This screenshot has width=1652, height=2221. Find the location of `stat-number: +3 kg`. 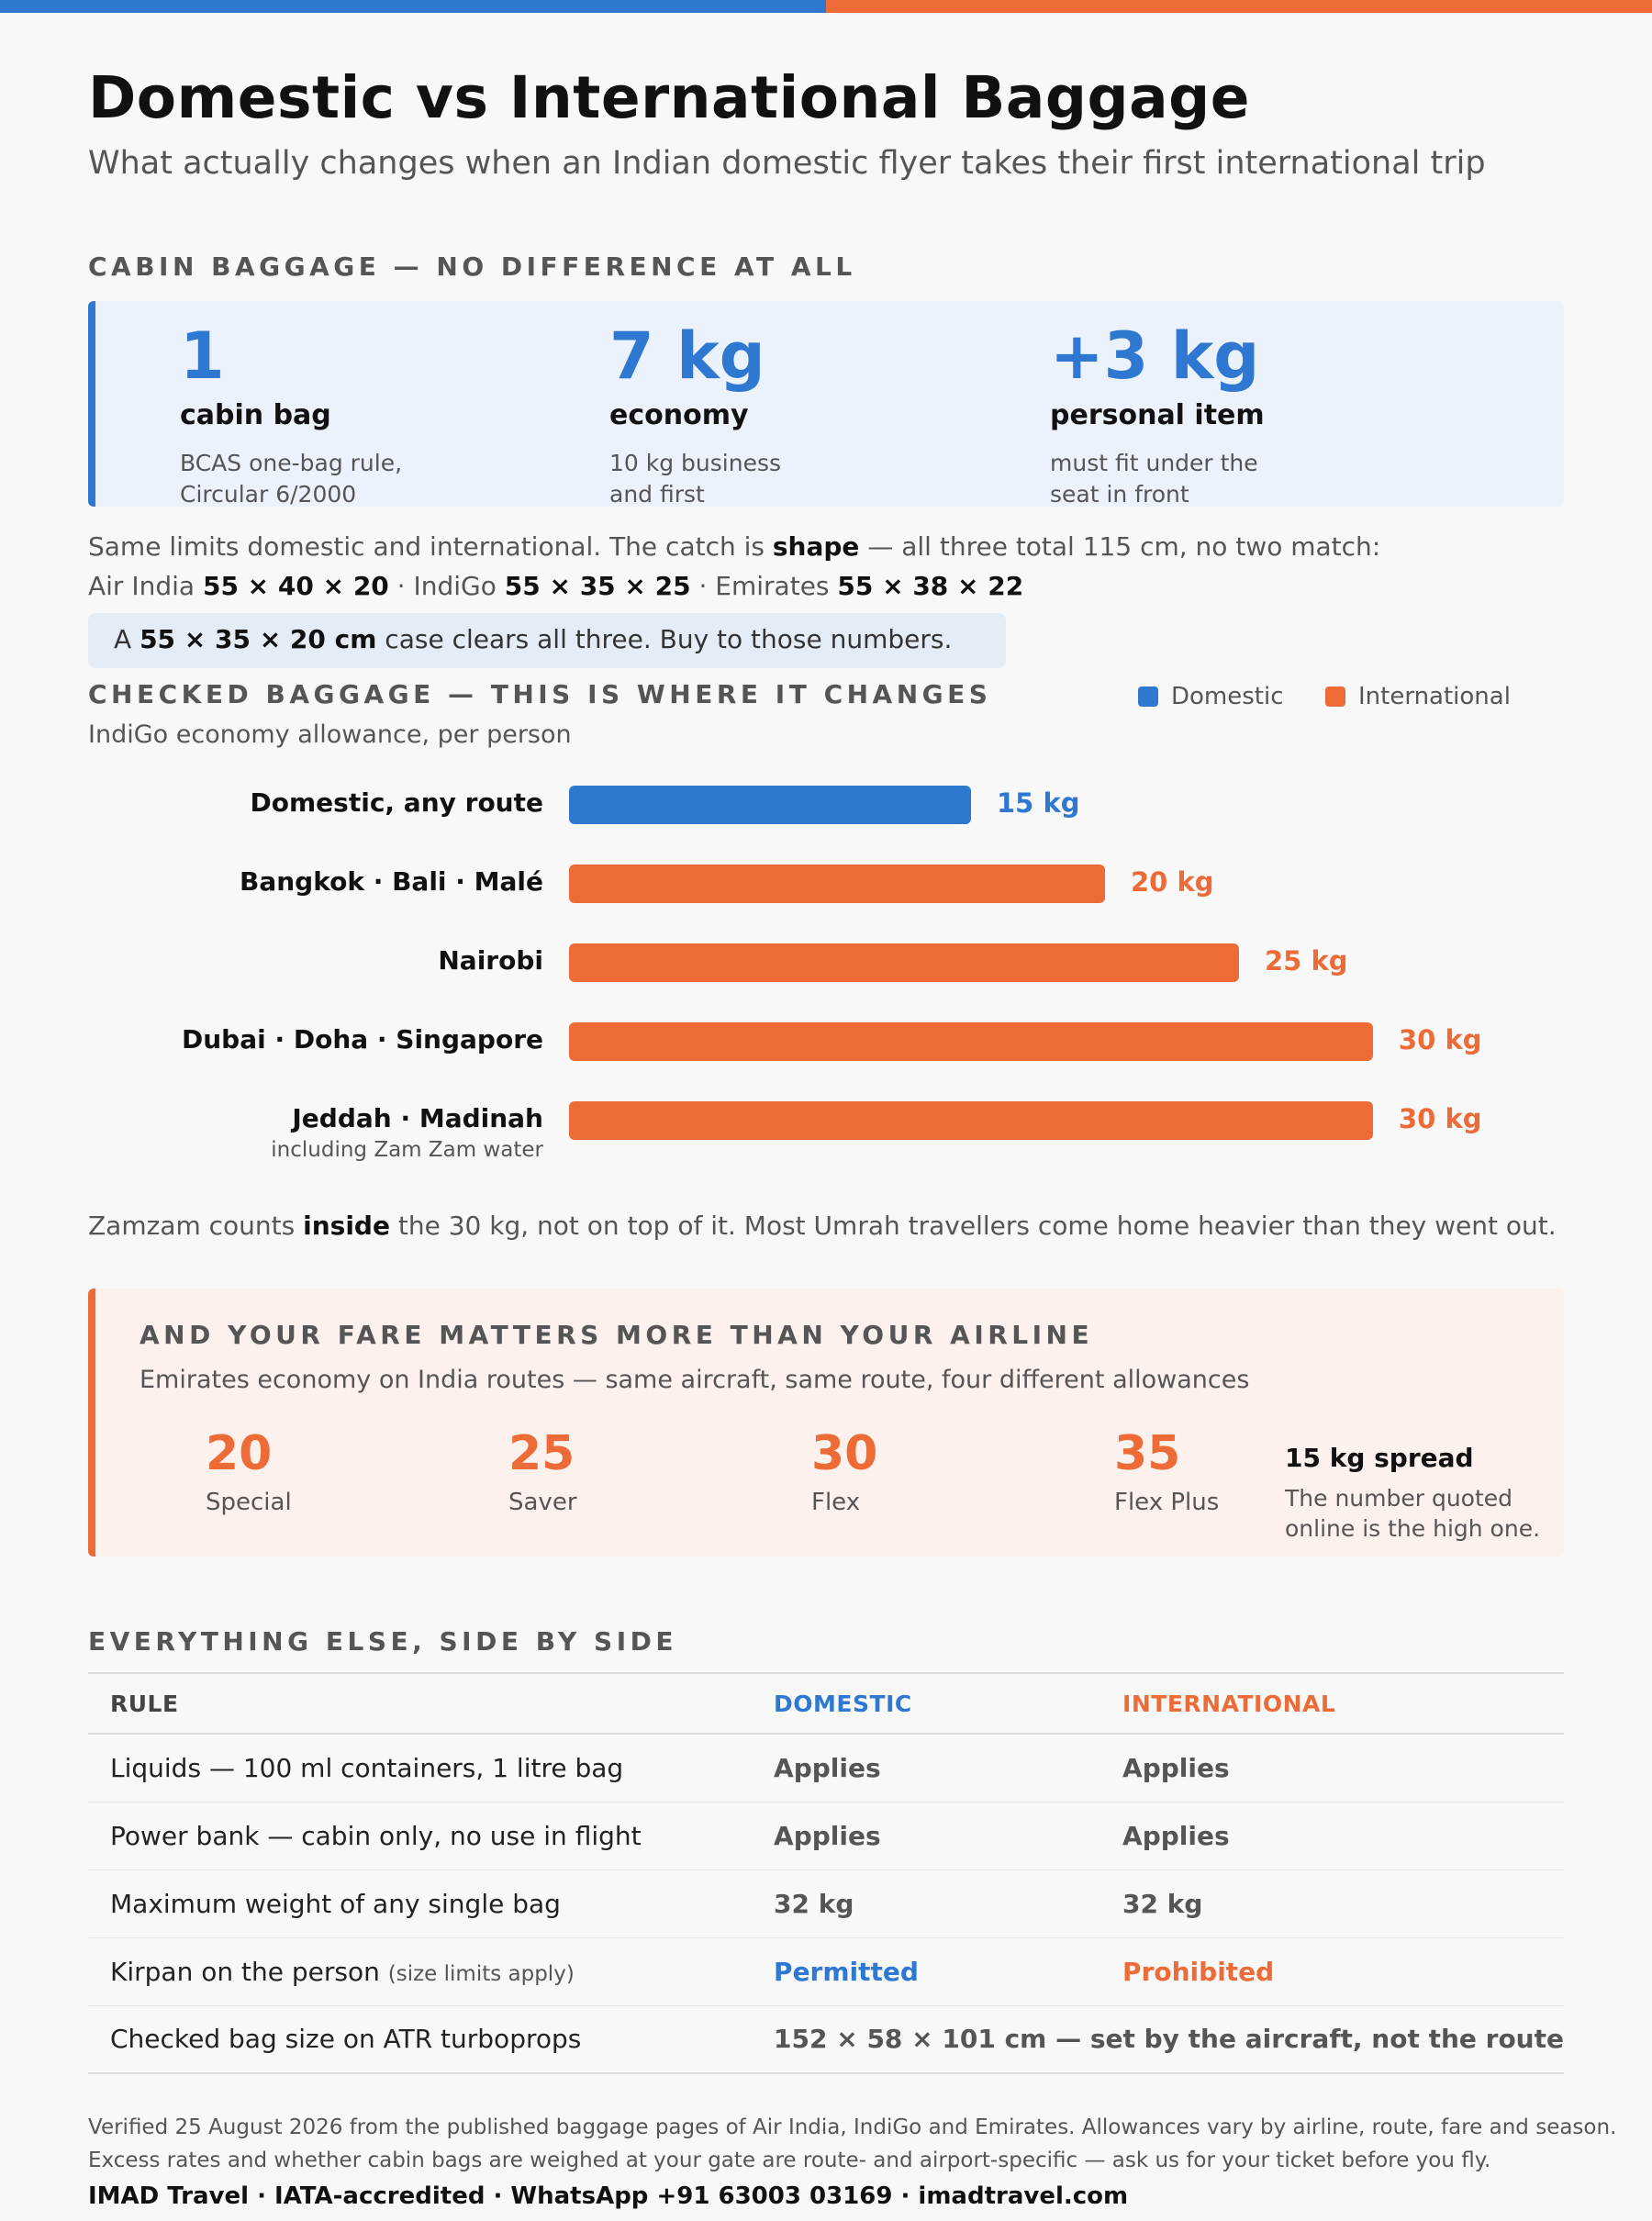

stat-number: +3 kg is located at coordinates (1155, 356).